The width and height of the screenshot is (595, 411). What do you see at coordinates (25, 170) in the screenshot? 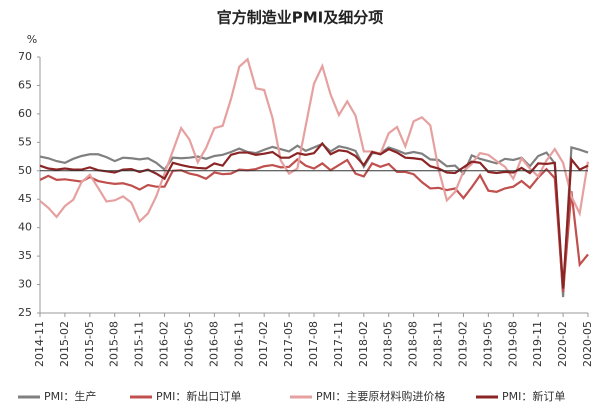
I see `y-tick-label: 50` at bounding box center [25, 170].